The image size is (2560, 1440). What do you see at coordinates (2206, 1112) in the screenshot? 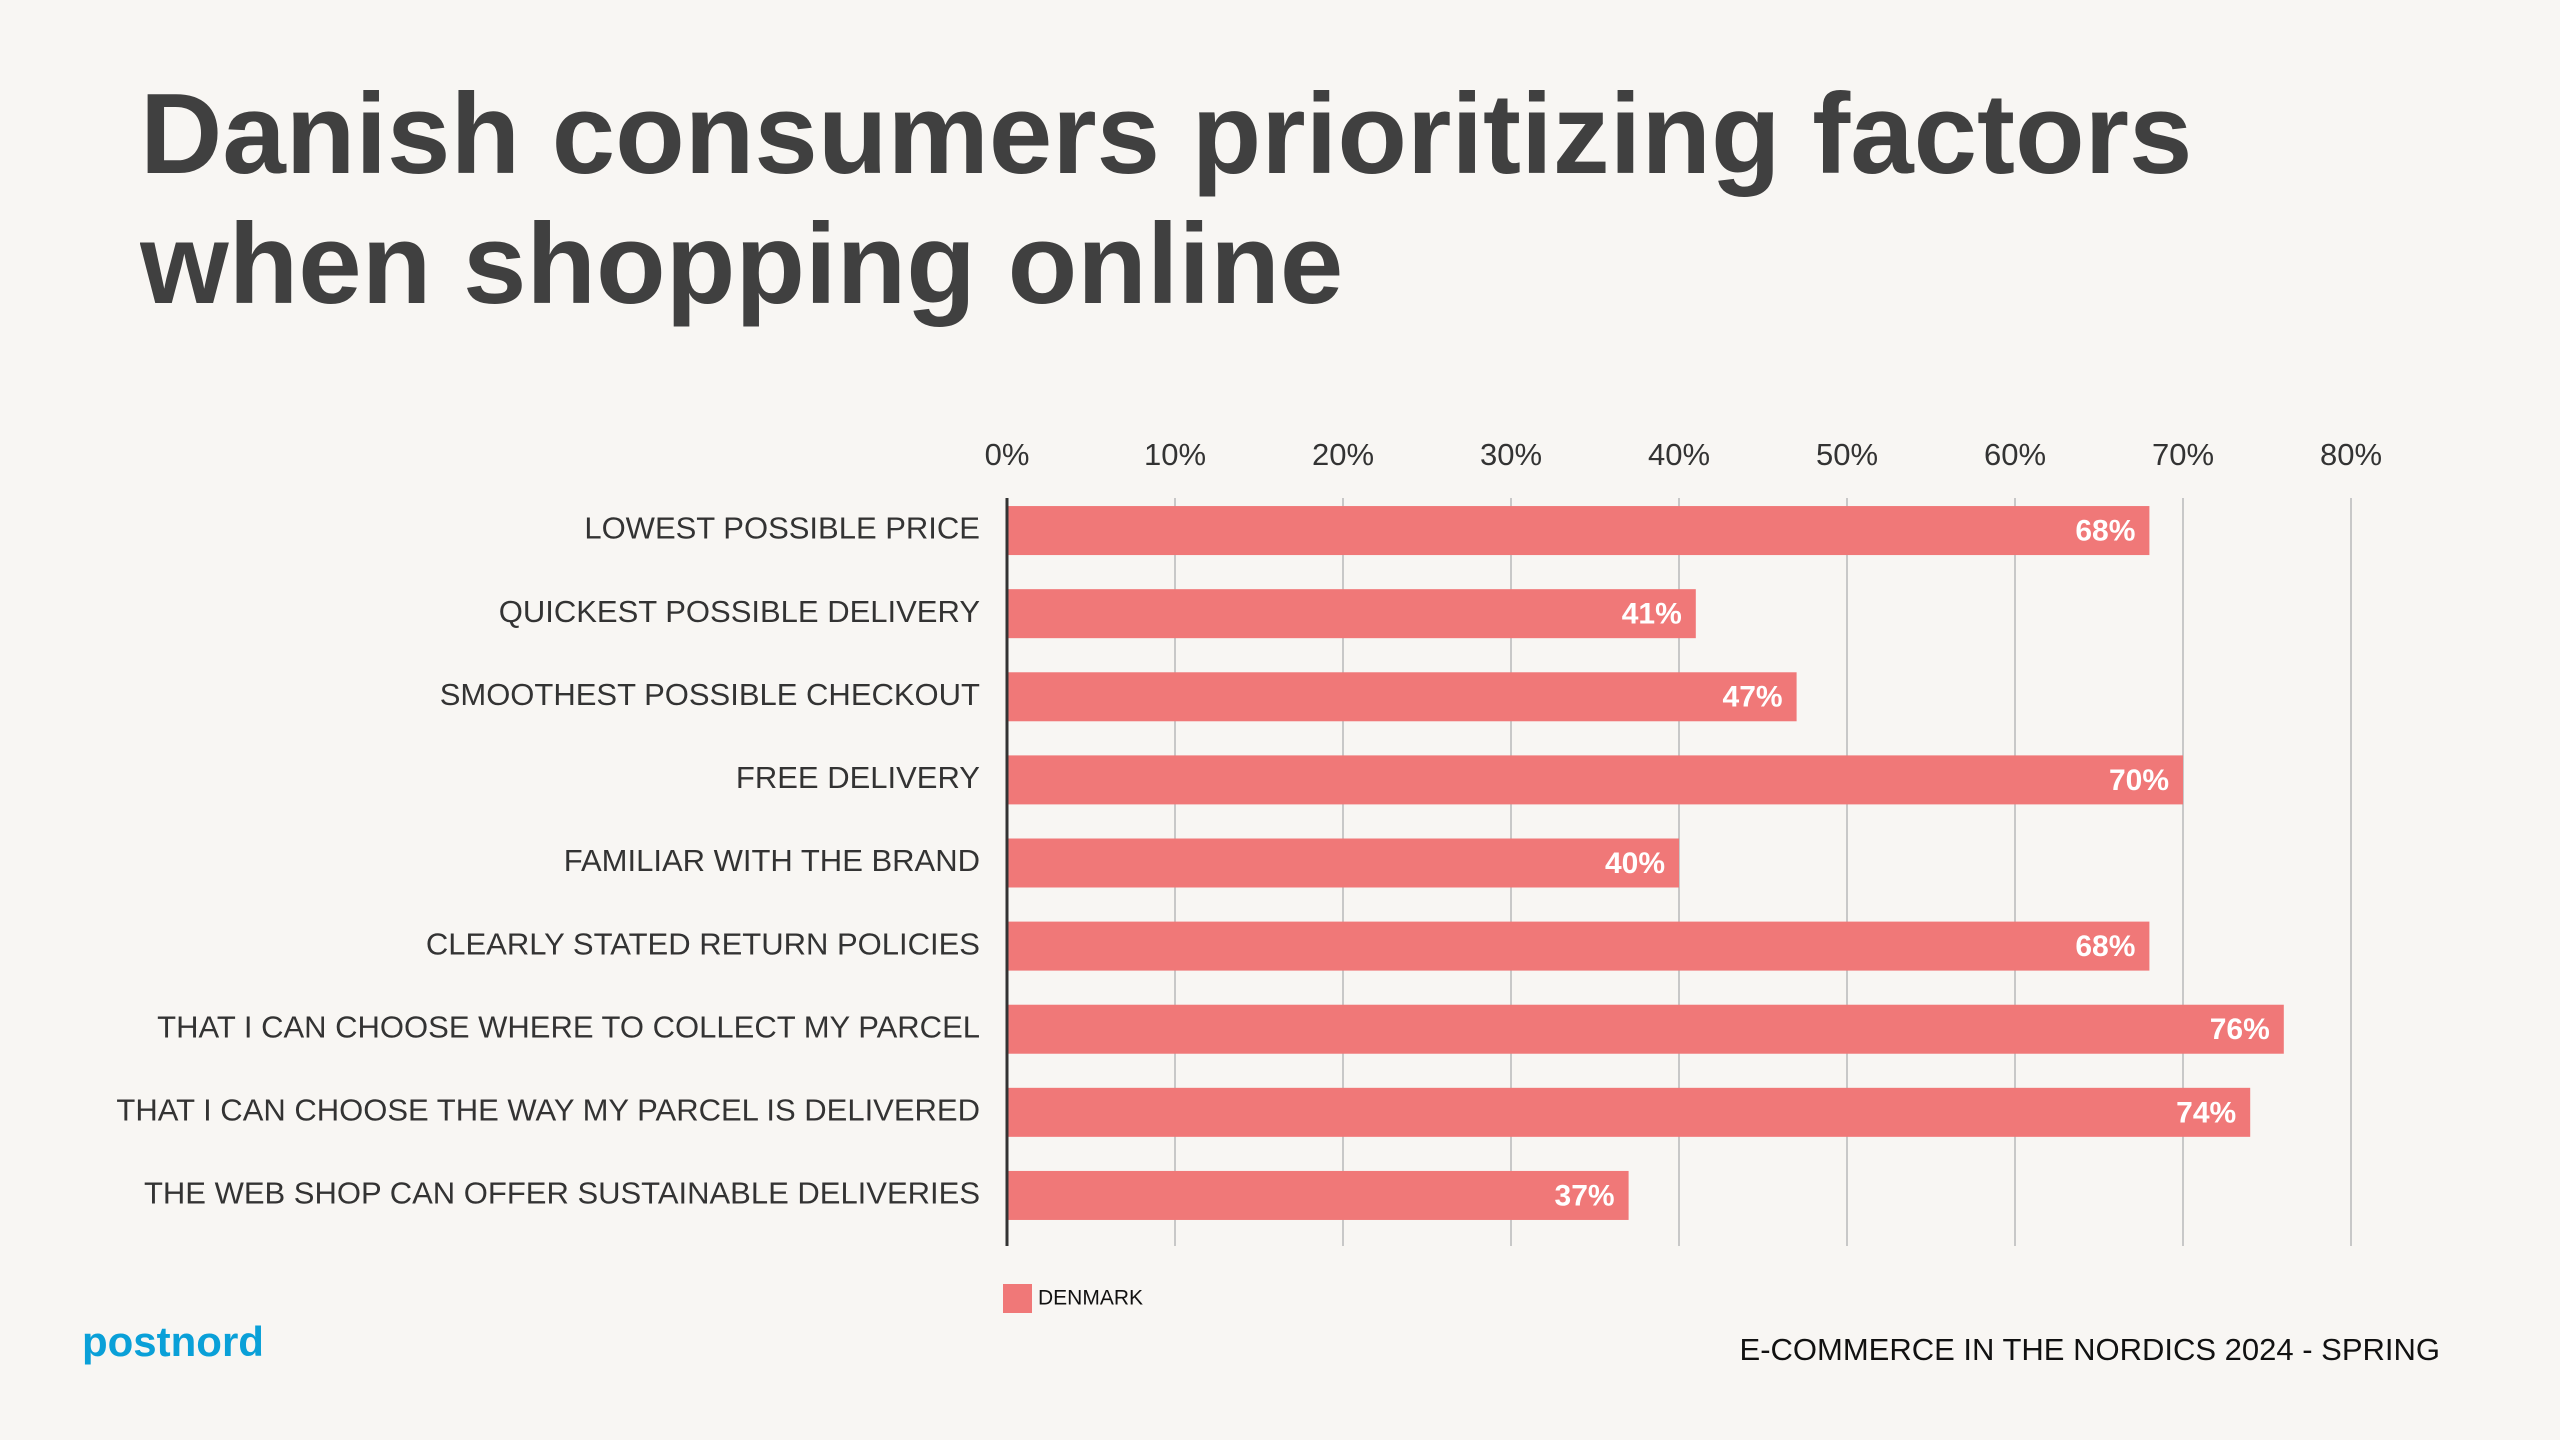
I see `data-label: 74%` at bounding box center [2206, 1112].